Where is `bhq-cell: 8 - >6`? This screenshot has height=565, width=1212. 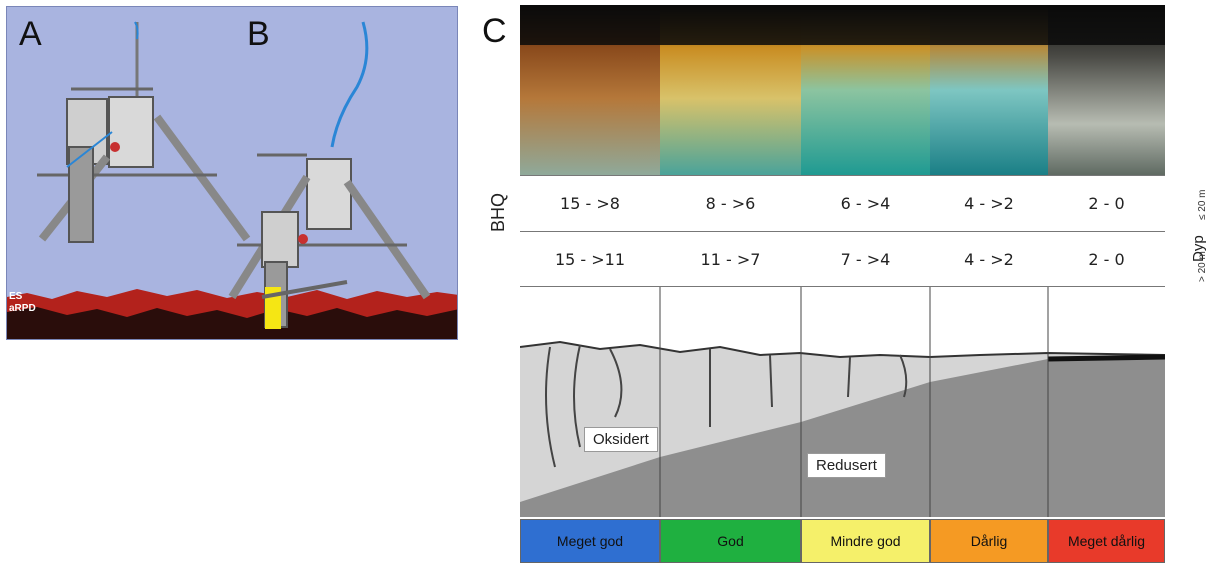 bhq-cell: 8 - >6 is located at coordinates (730, 203).